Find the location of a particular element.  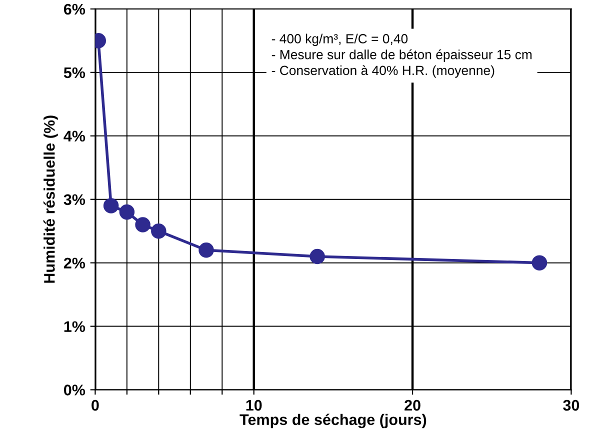

y-tick-label: 6% is located at coordinates (75, 9).